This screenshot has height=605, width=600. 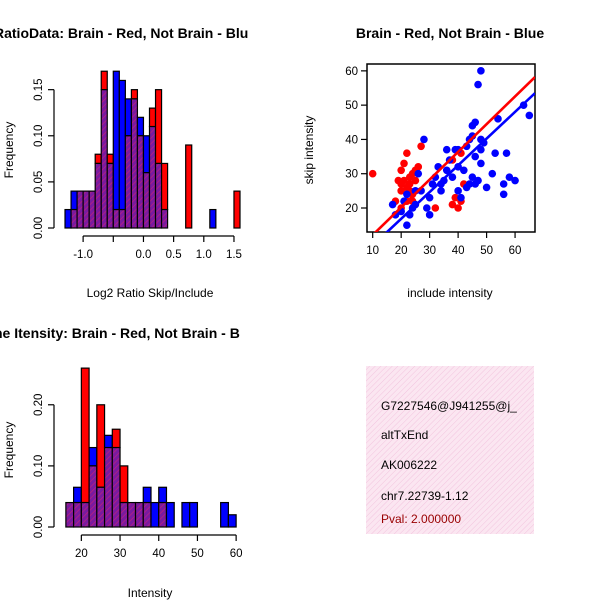 I want to click on scatter-x-tick-label-4: 50, so click(x=486, y=251).